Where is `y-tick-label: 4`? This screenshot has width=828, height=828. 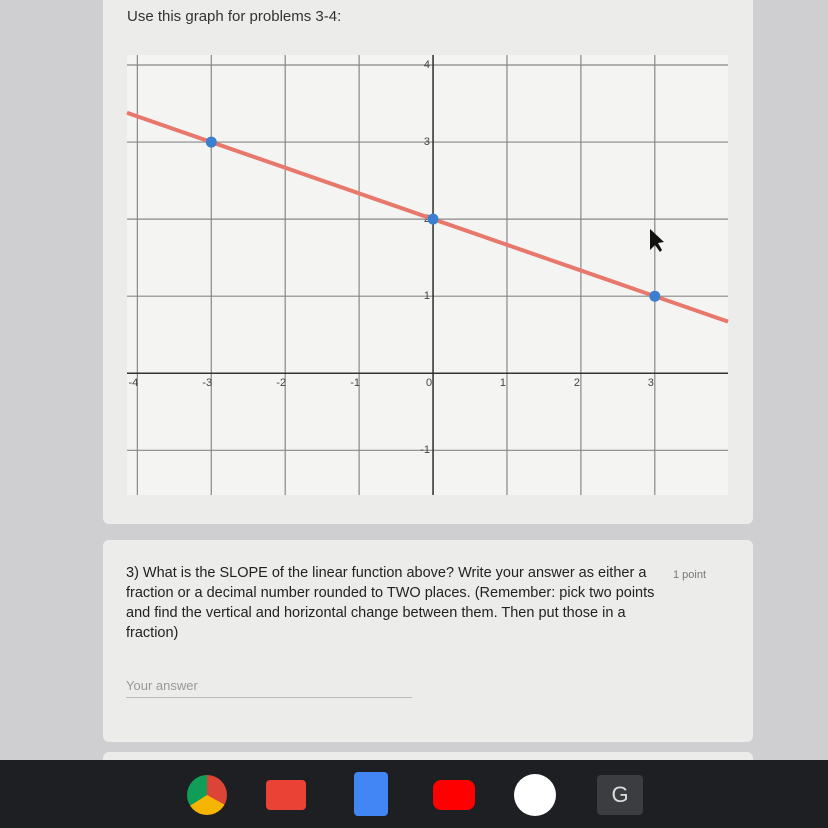 y-tick-label: 4 is located at coordinates (427, 65).